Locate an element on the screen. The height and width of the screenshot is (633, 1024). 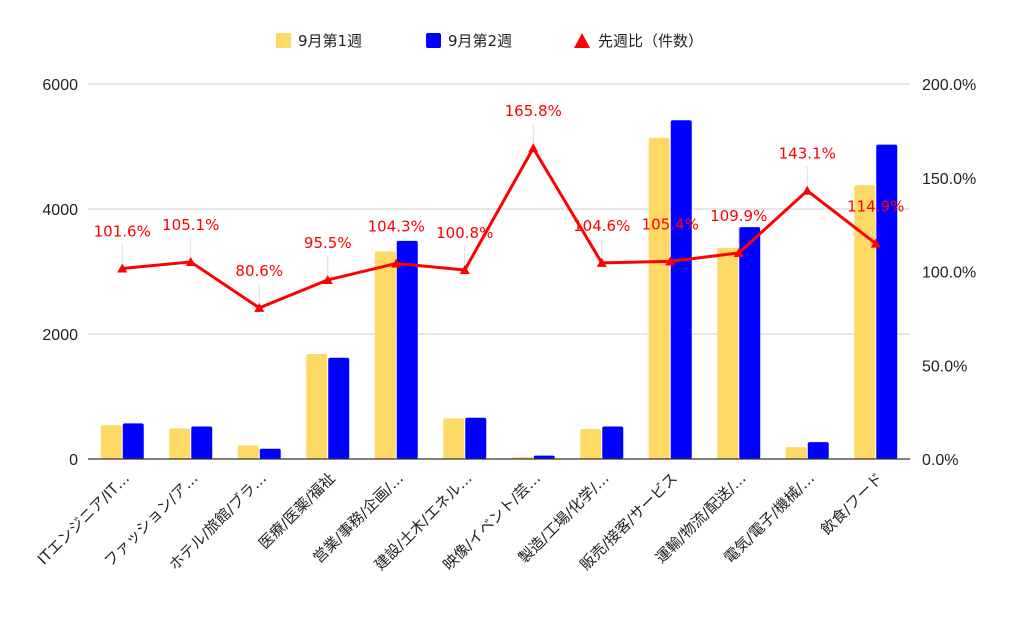
right-tick-4: 200.0% is located at coordinates (949, 85).